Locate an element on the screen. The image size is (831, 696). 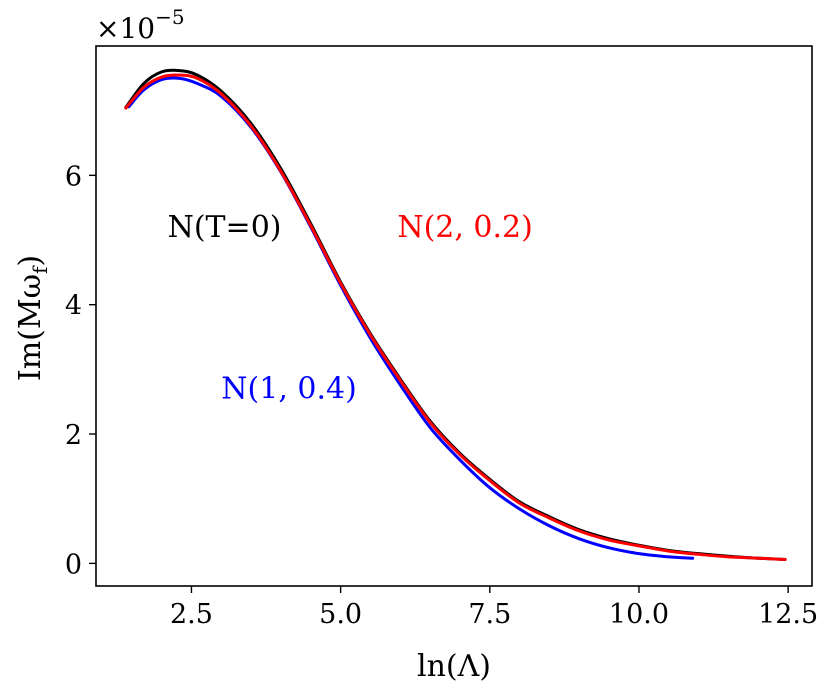
x-tick-label: 5.0 is located at coordinates (340, 614).